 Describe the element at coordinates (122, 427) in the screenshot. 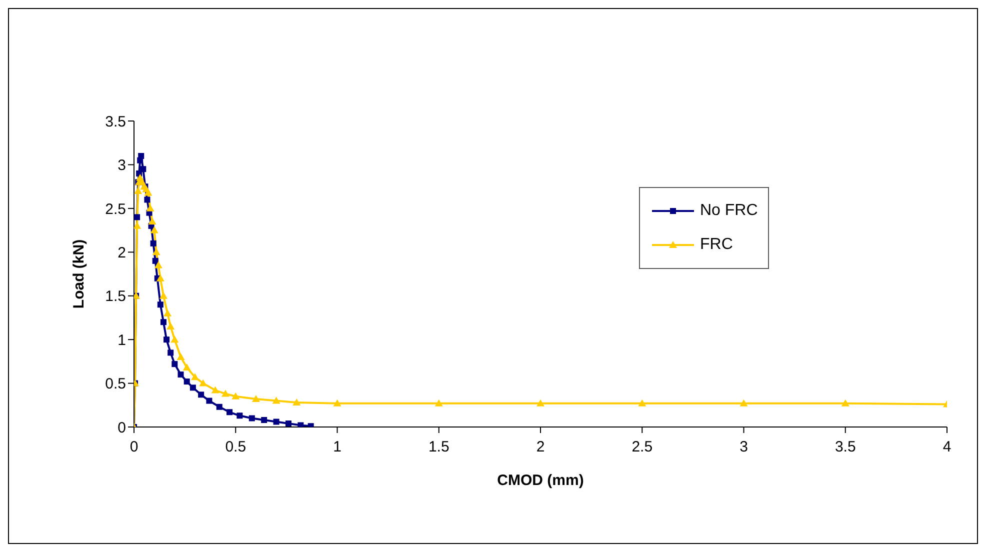

I see `y-tick-label: 0` at that location.